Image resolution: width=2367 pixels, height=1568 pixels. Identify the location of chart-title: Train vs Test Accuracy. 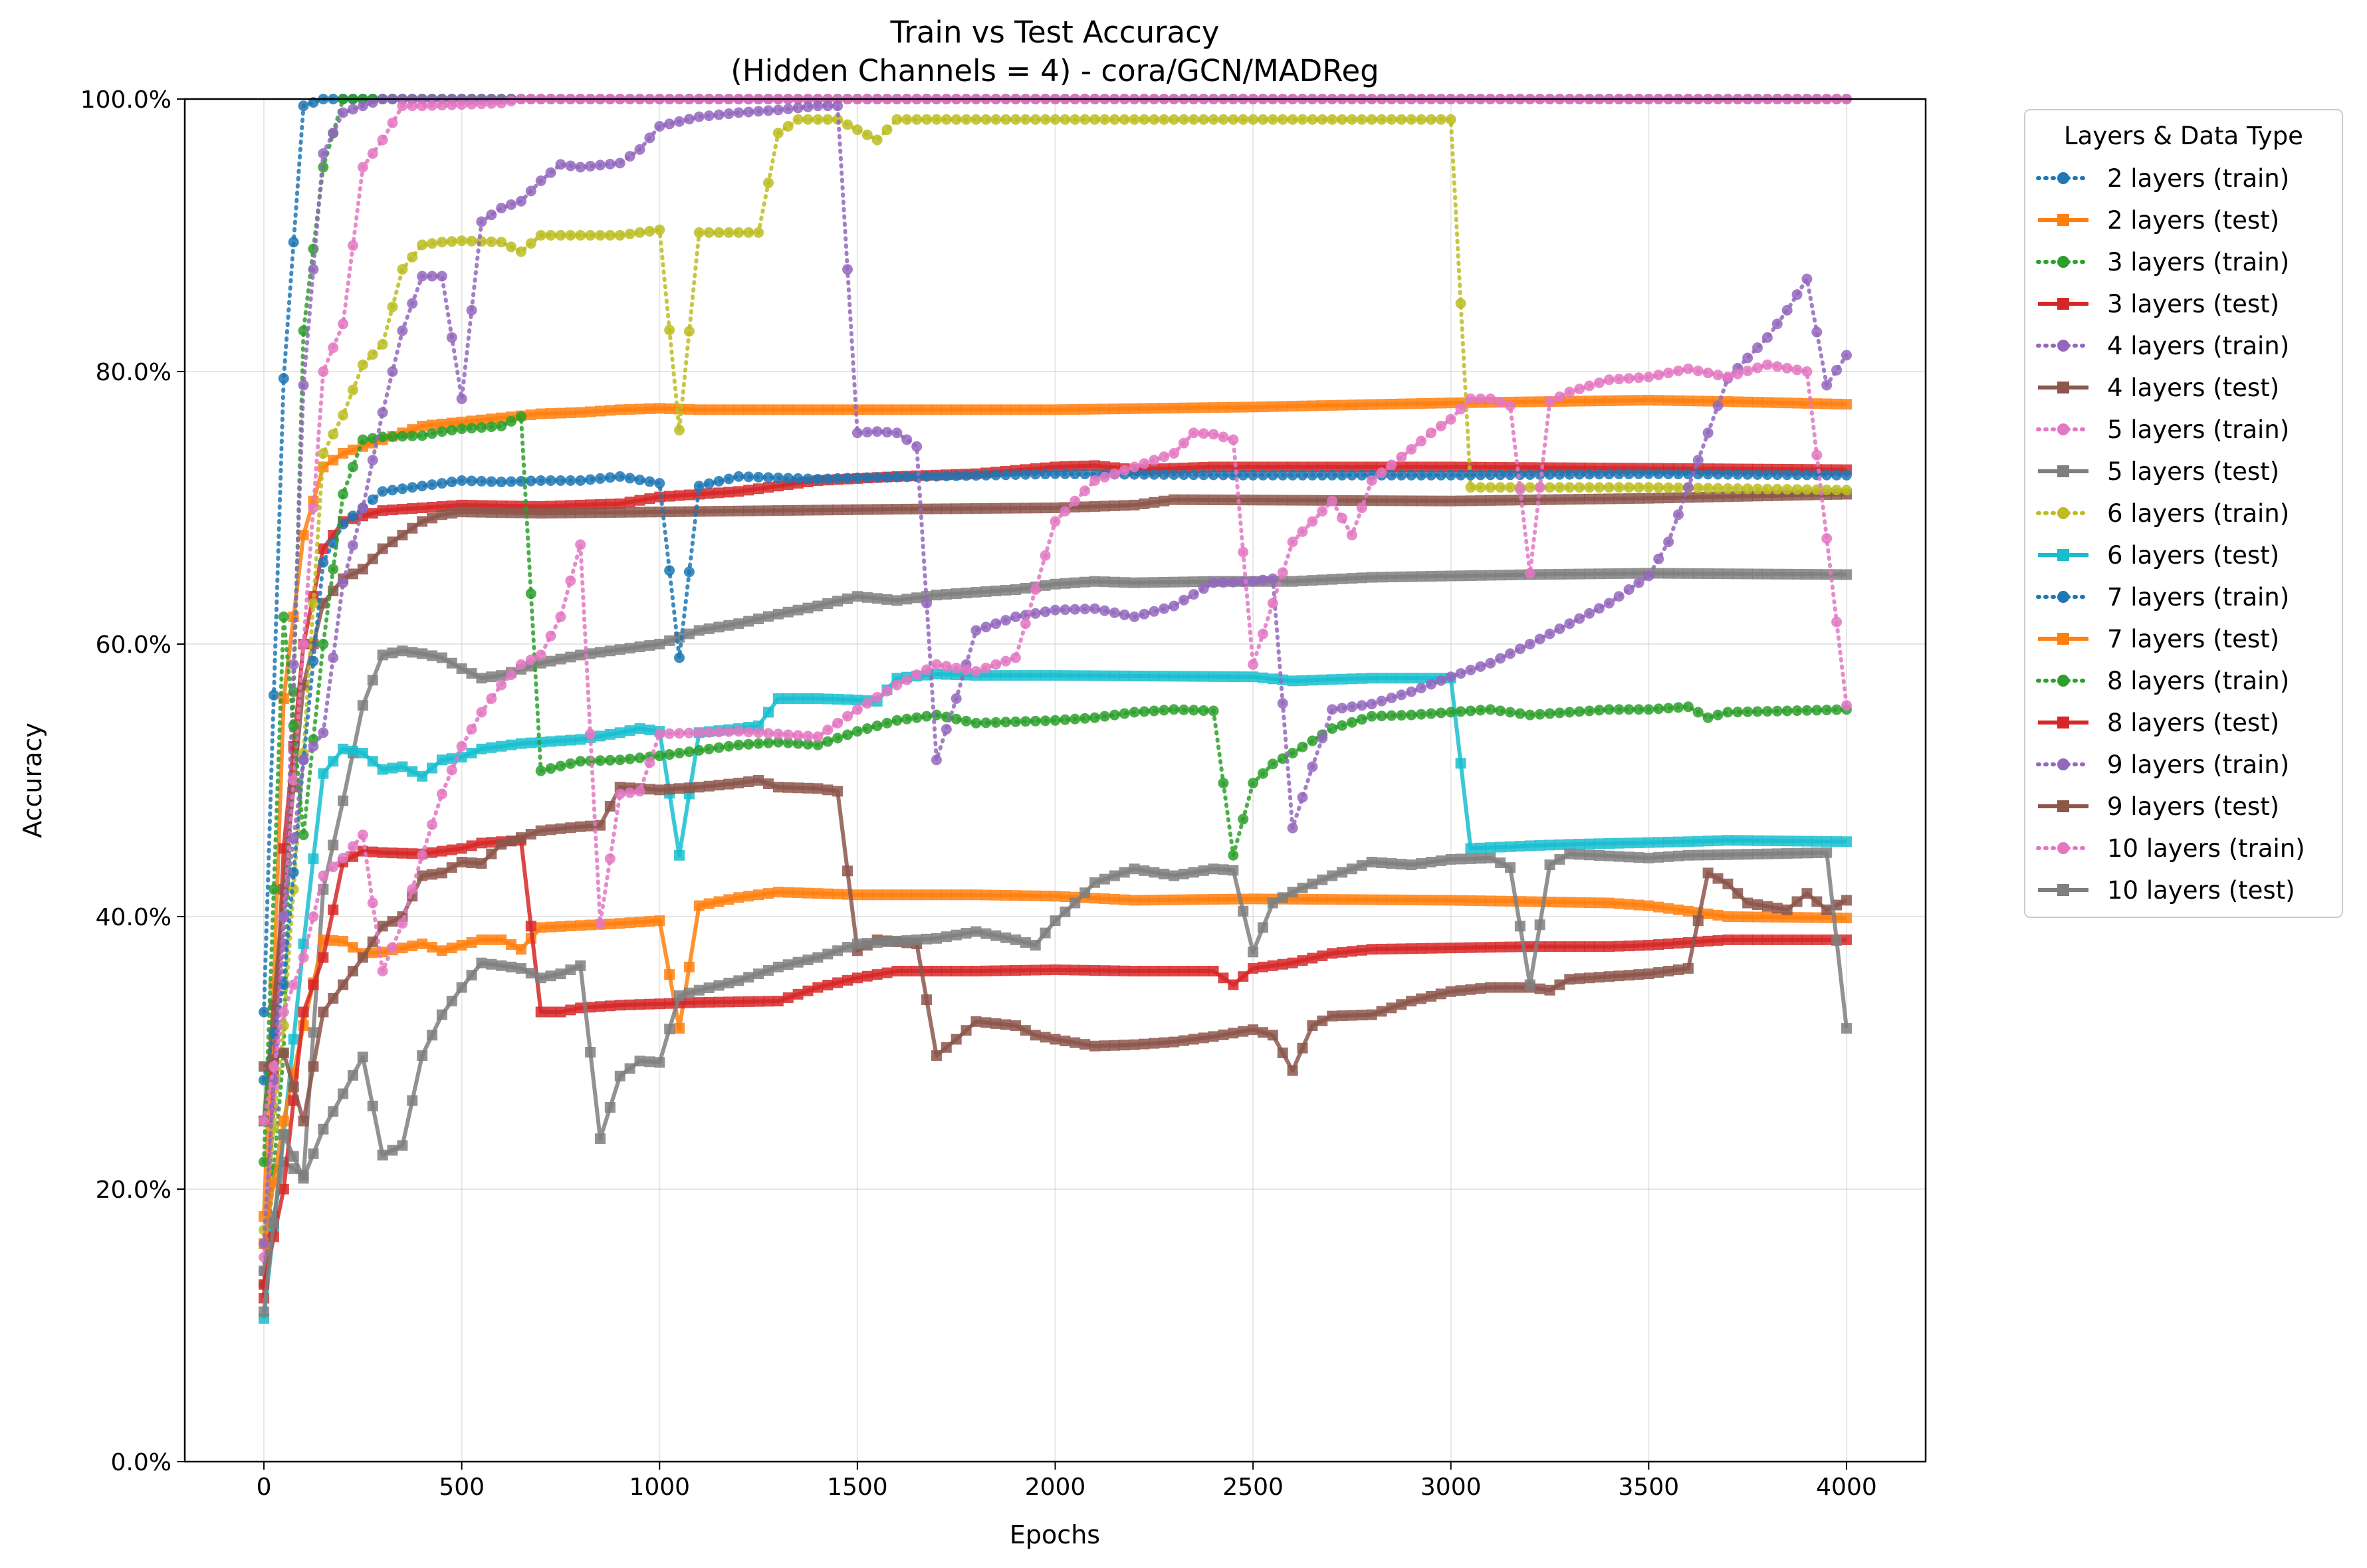
(1054, 32).